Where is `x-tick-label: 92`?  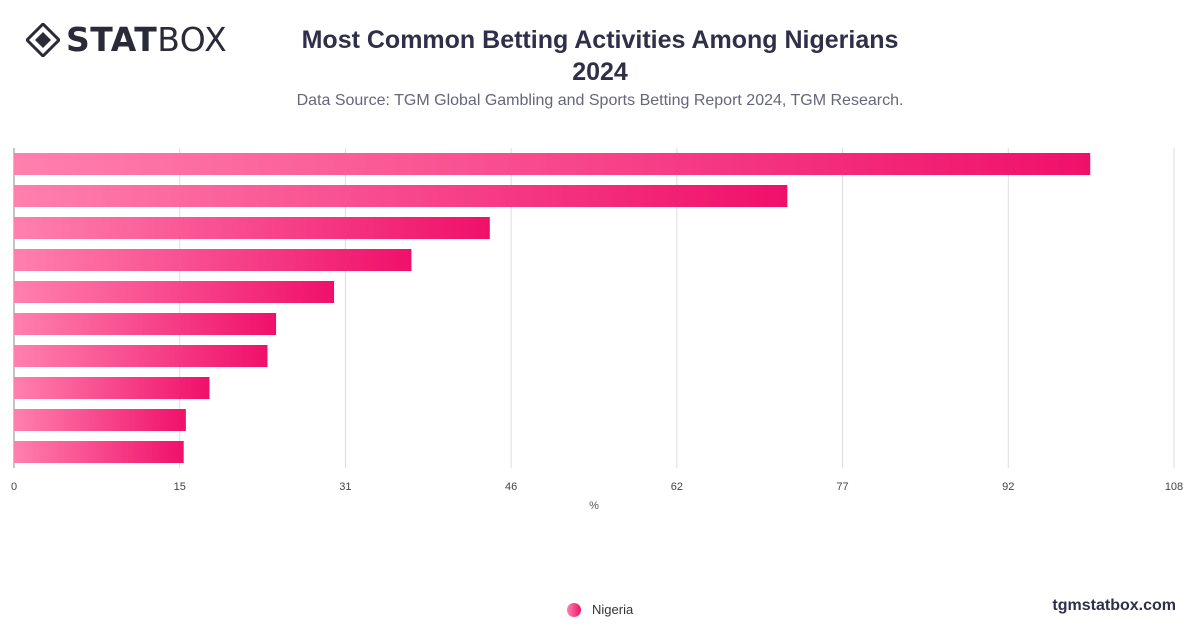
x-tick-label: 92 is located at coordinates (1008, 487).